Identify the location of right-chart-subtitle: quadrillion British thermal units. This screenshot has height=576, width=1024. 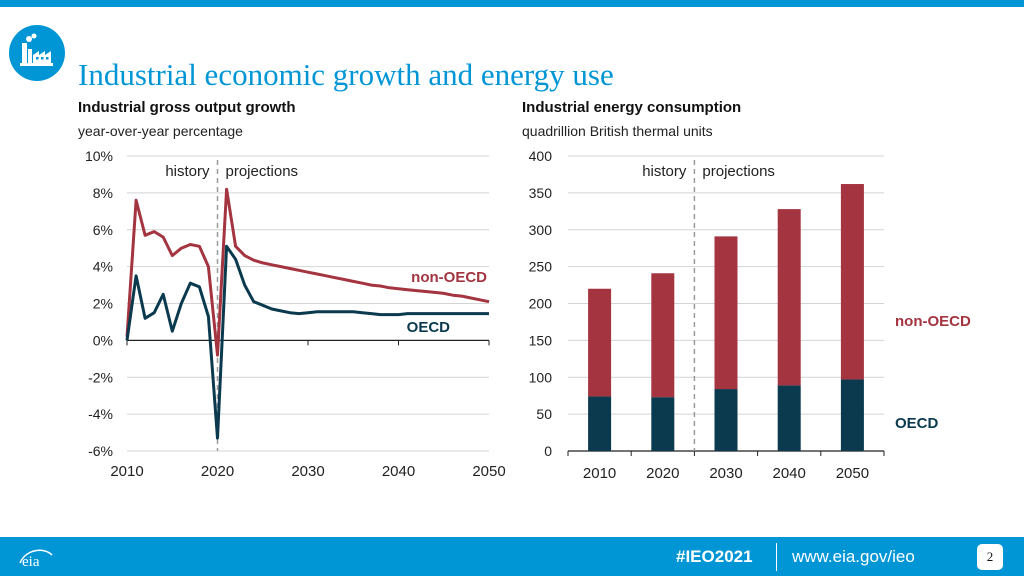
(617, 131).